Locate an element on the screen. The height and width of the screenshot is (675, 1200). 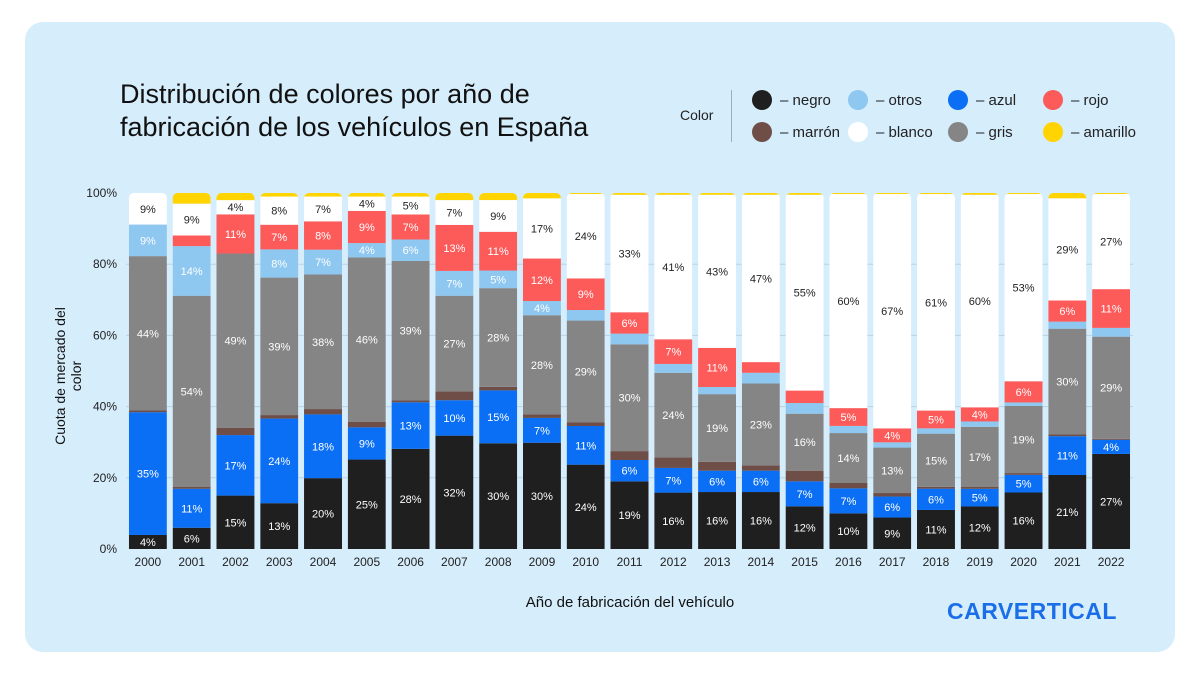
data-label: 4% is located at coordinates (367, 205).